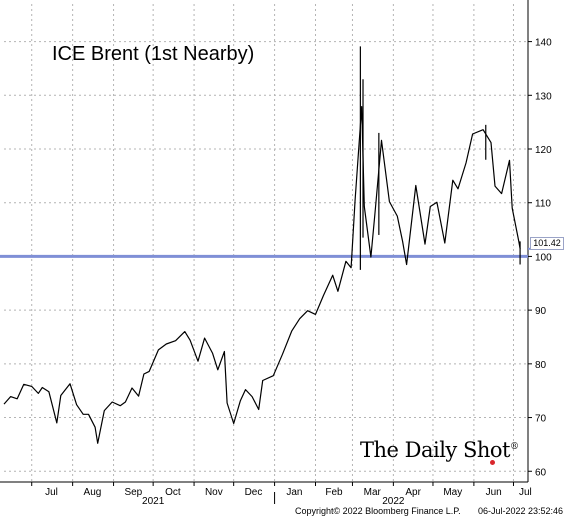 Image resolution: width=564 pixels, height=520 pixels. What do you see at coordinates (452, 492) in the screenshot?
I see `x-month-label: May` at bounding box center [452, 492].